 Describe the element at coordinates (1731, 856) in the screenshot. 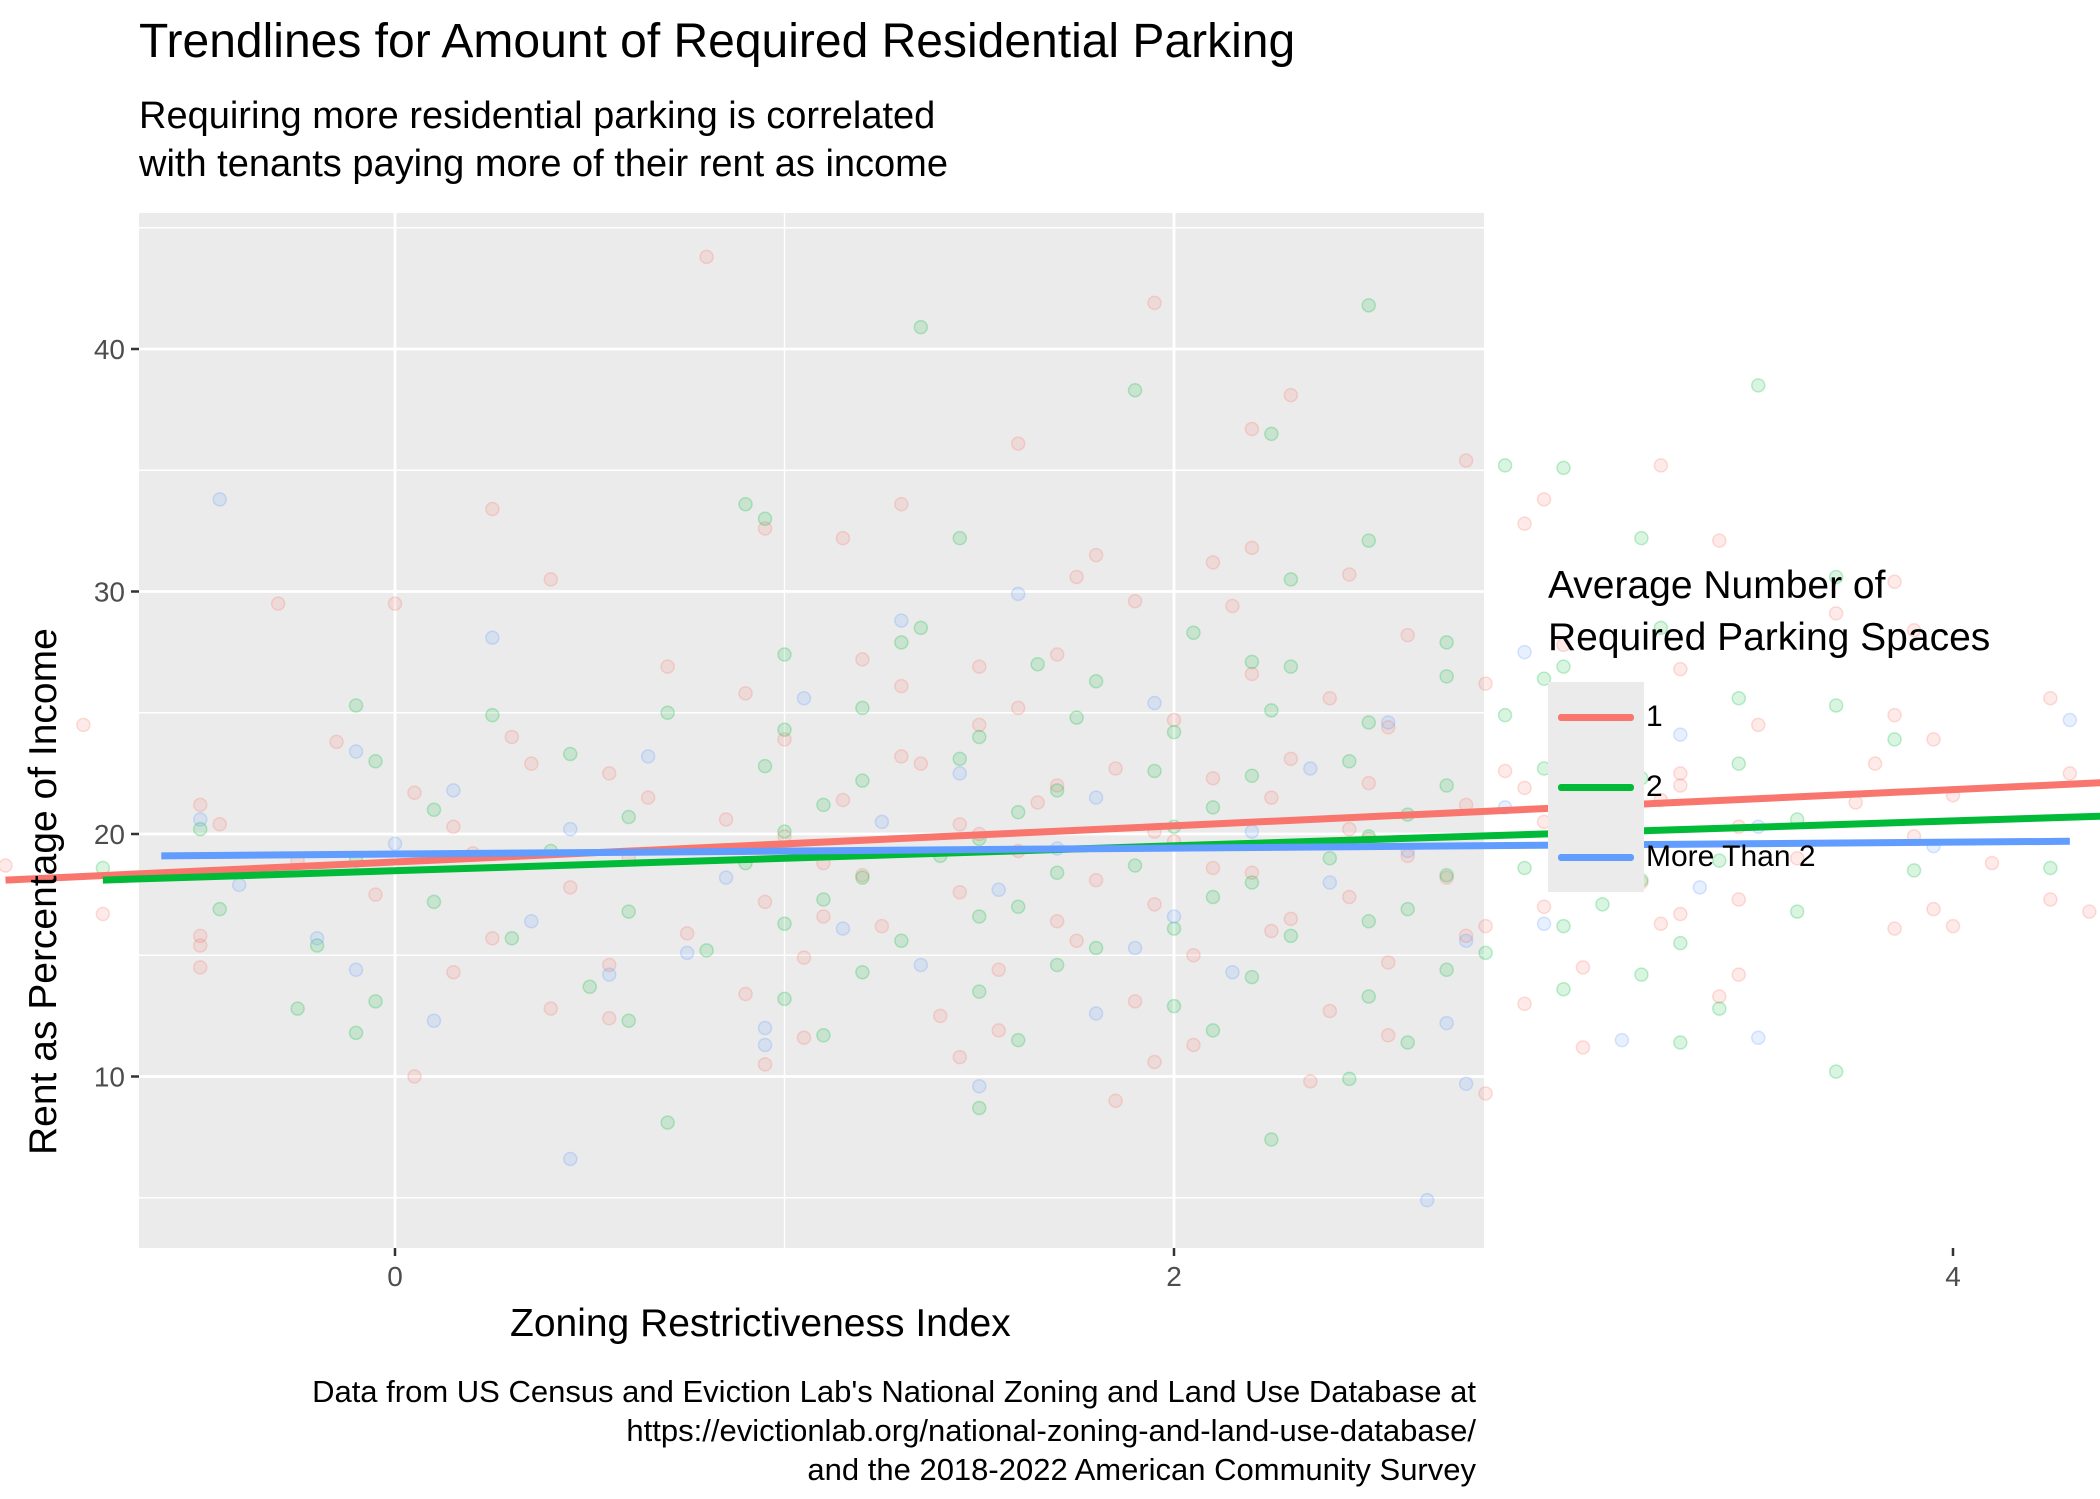

I see `legend-label-more-than-2: More Than 2` at that location.